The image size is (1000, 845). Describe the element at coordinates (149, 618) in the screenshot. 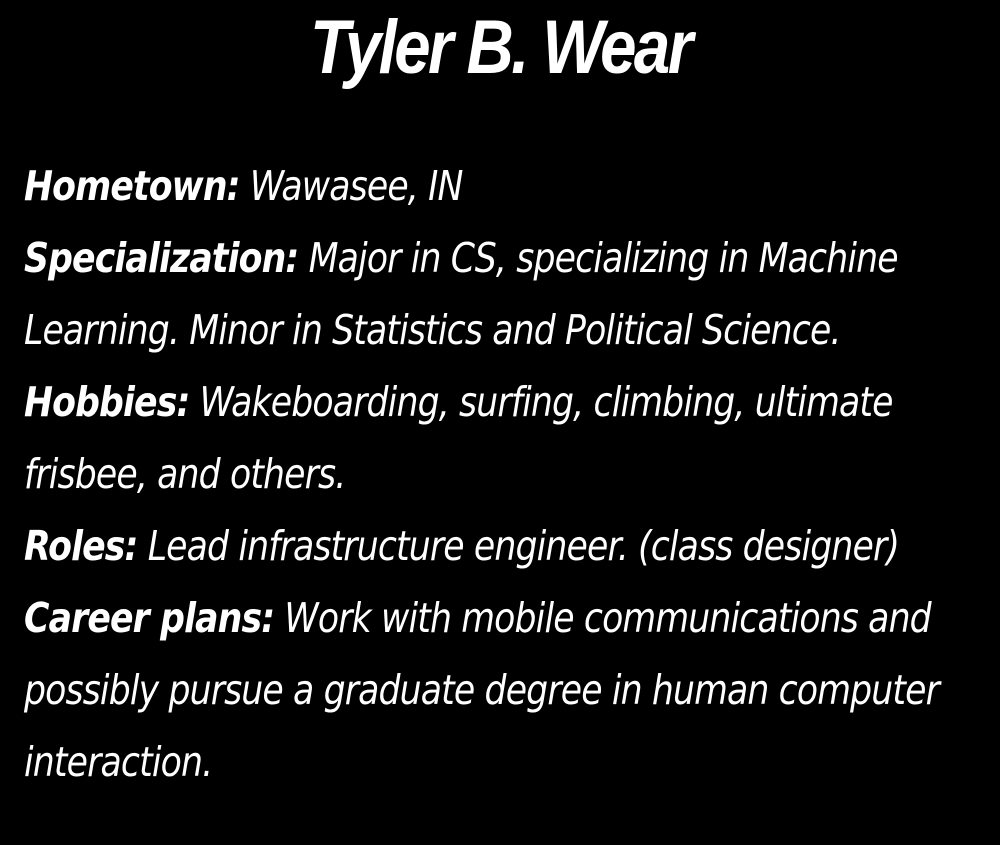

I see `career-plans-label: Career plans:` at that location.